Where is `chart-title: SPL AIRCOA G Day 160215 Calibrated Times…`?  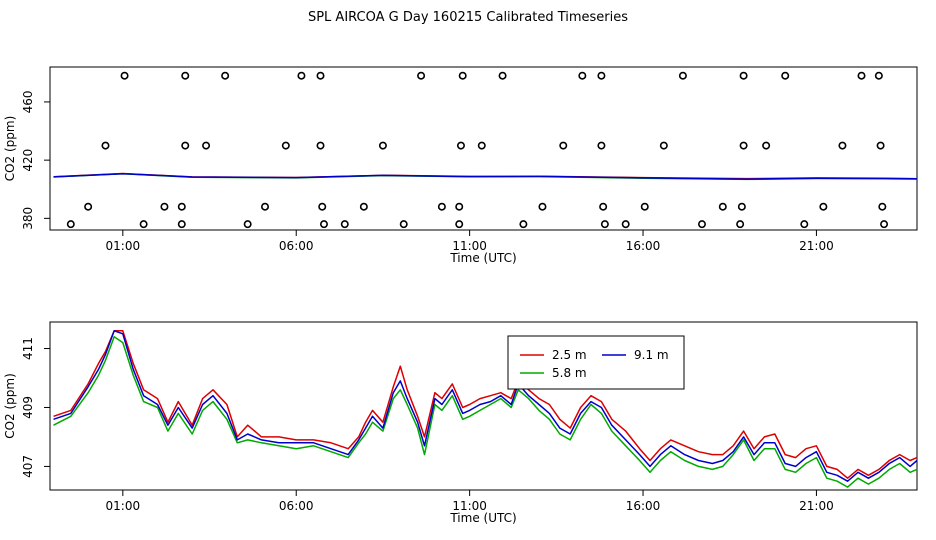
chart-title: SPL AIRCOA G Day 160215 Calibrated Times… is located at coordinates (468, 17).